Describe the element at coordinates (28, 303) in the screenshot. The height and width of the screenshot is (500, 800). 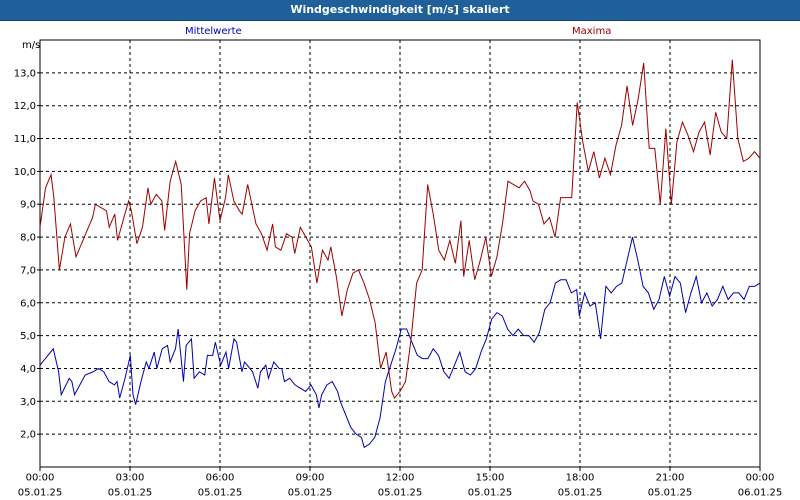
I see `y-tick-label: 6,0` at that location.